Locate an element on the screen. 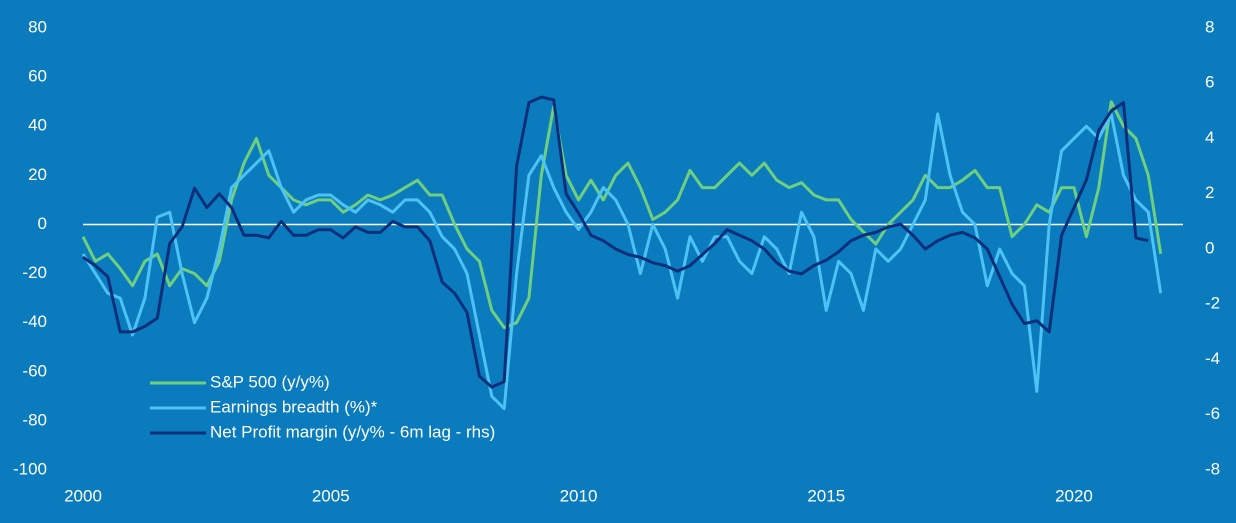 The width and height of the screenshot is (1236, 523). y2-tick-label: 2 is located at coordinates (1209, 192).